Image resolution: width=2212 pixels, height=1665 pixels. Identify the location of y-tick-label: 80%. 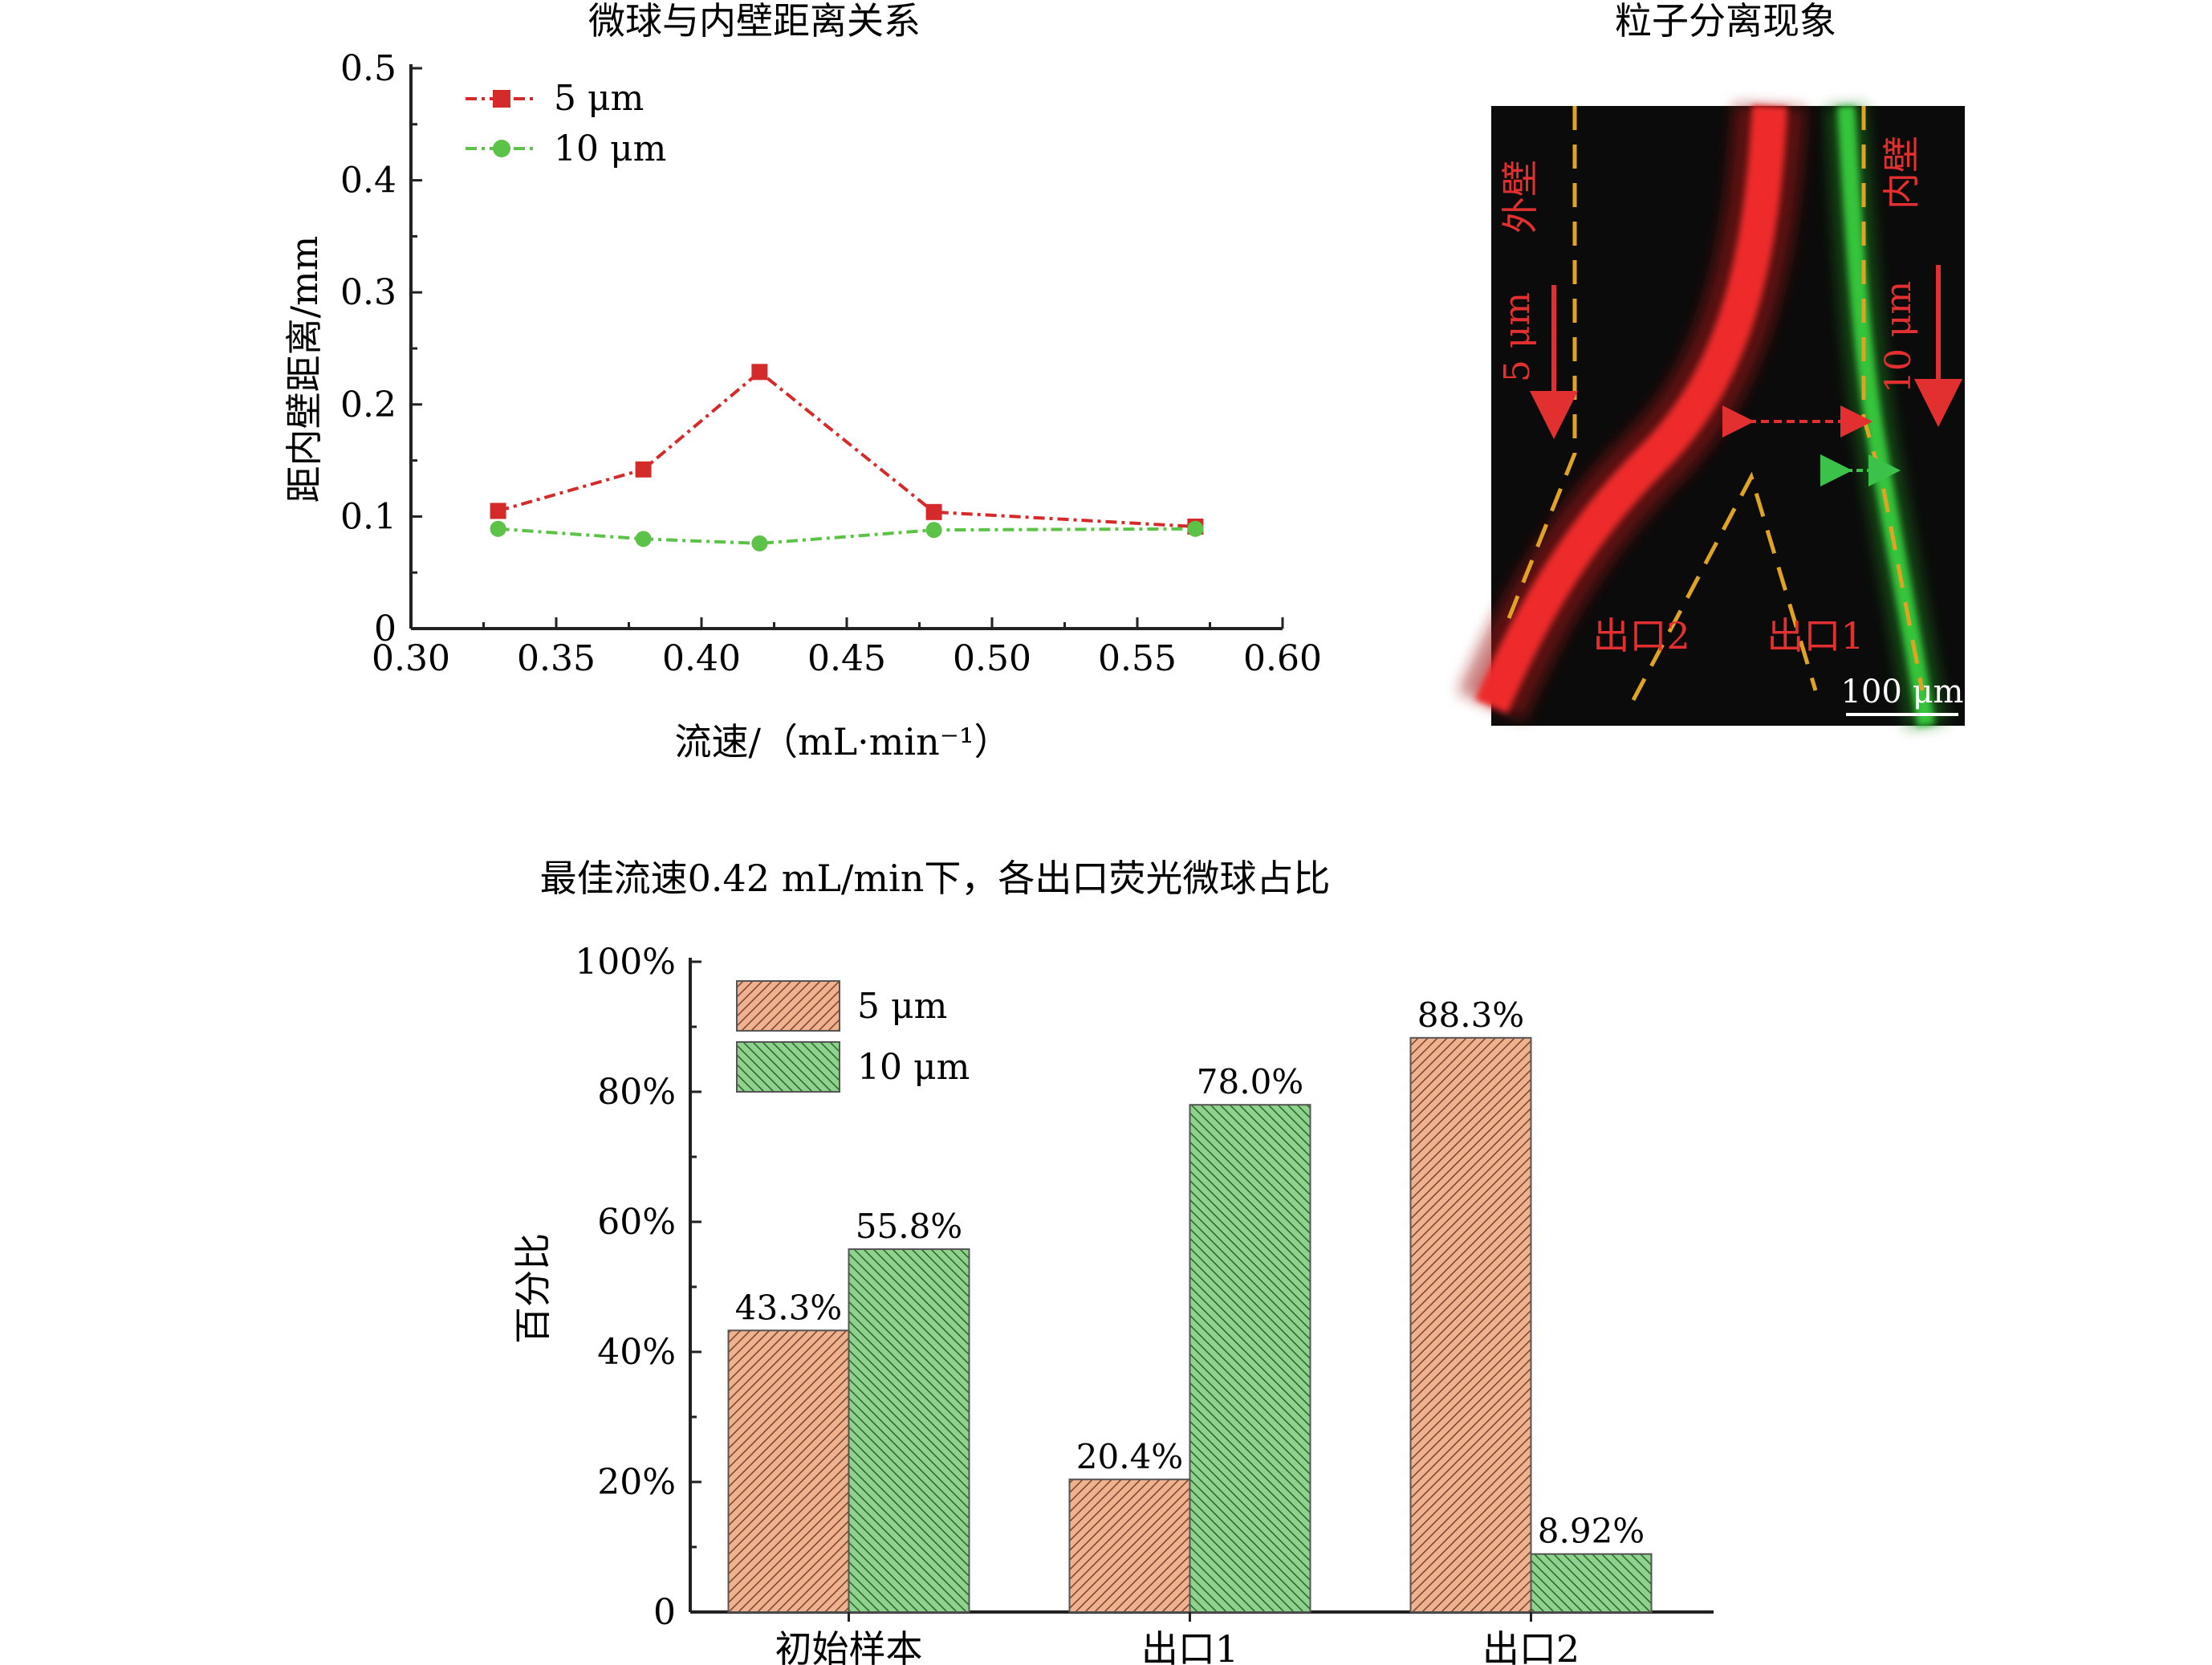
(637, 1092).